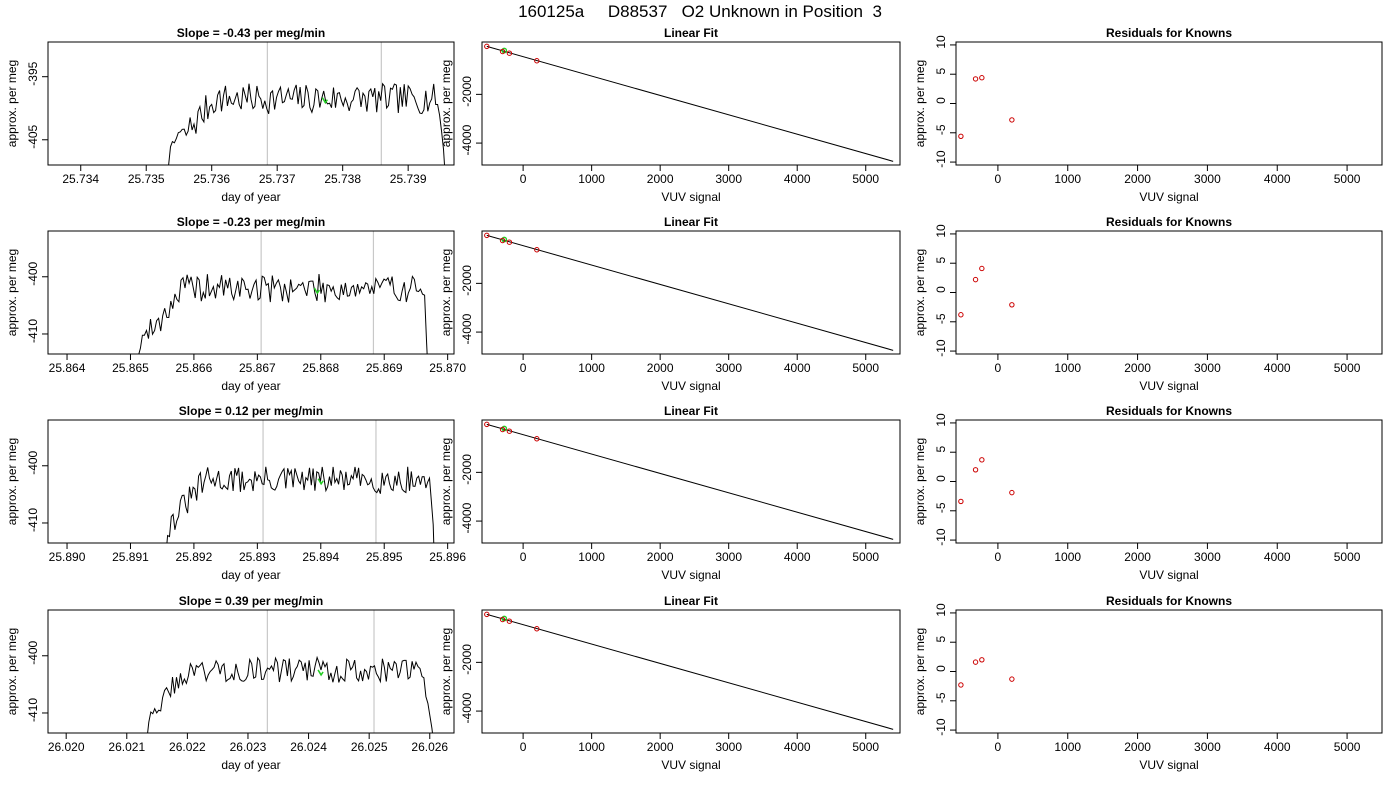  I want to click on figure-title: 160125a D88537 O2 Unknown in Position 3, so click(700, 11).